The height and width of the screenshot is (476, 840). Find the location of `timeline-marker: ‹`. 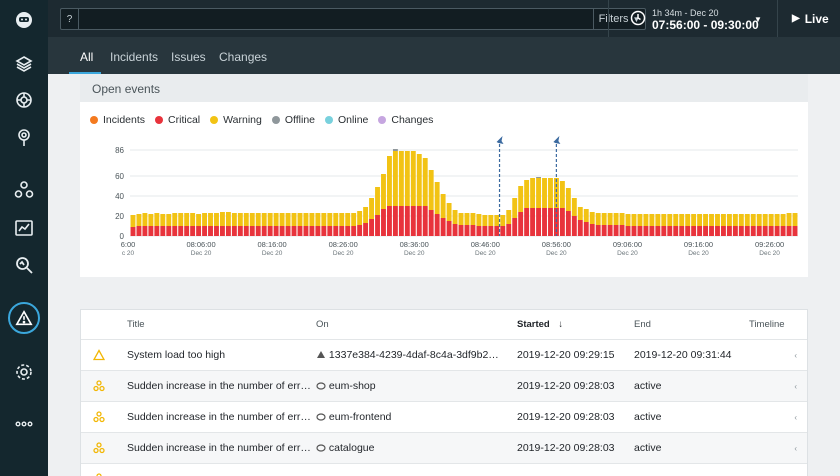

timeline-marker: ‹ is located at coordinates (795, 386).